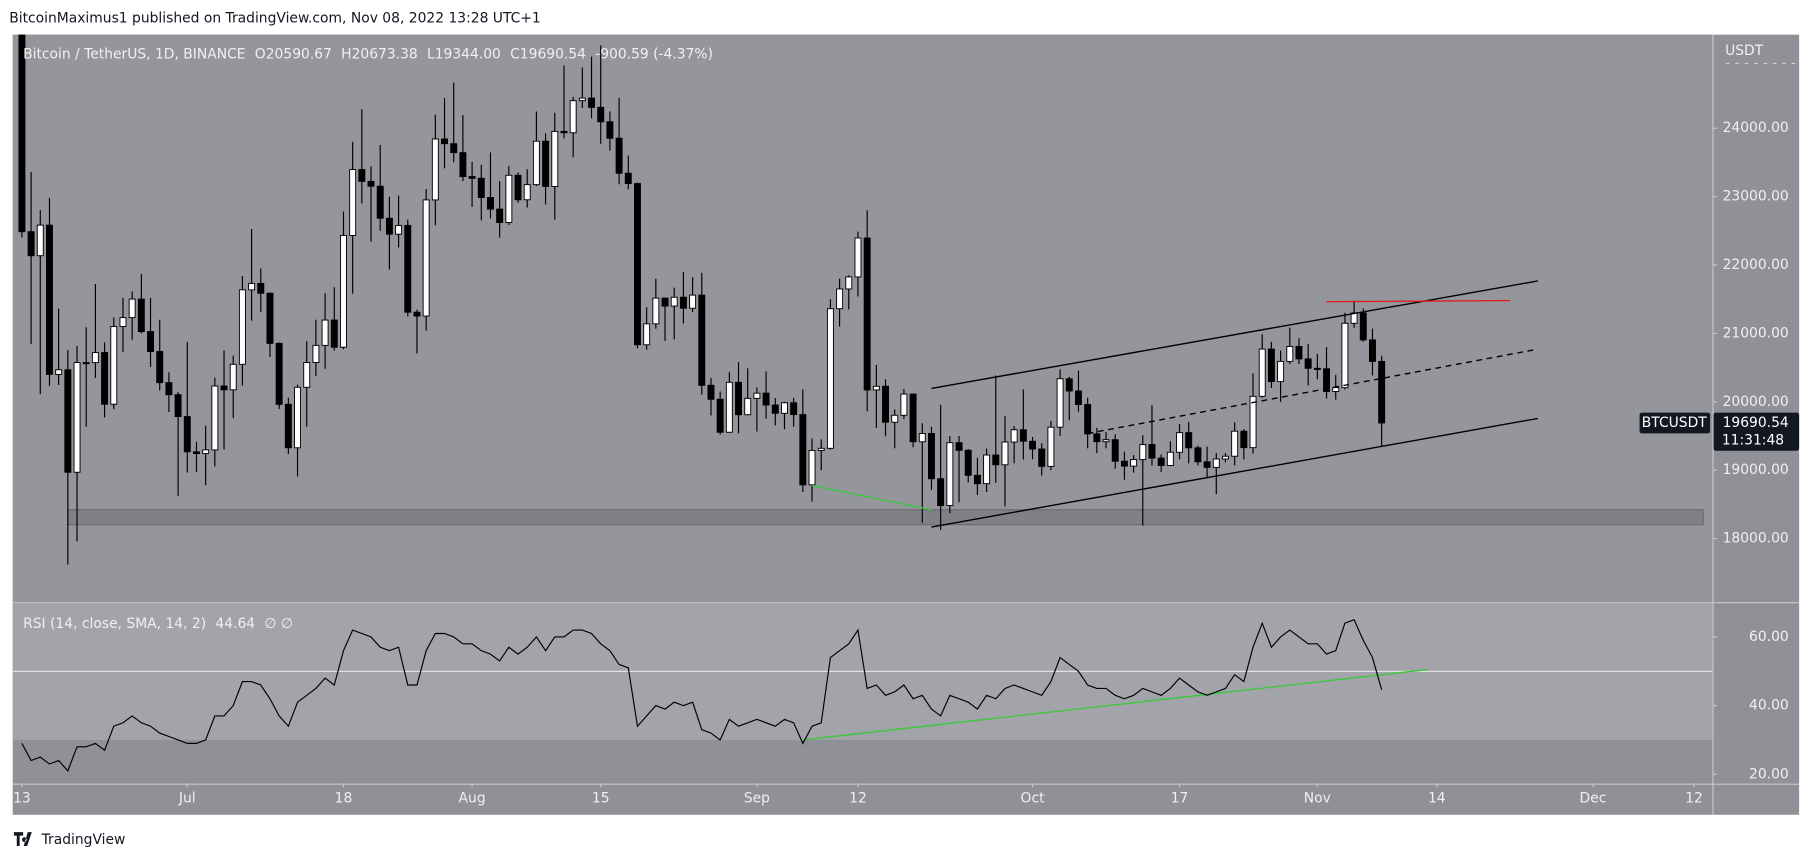  I want to click on y-tick-label: 22000.00, so click(1756, 265).